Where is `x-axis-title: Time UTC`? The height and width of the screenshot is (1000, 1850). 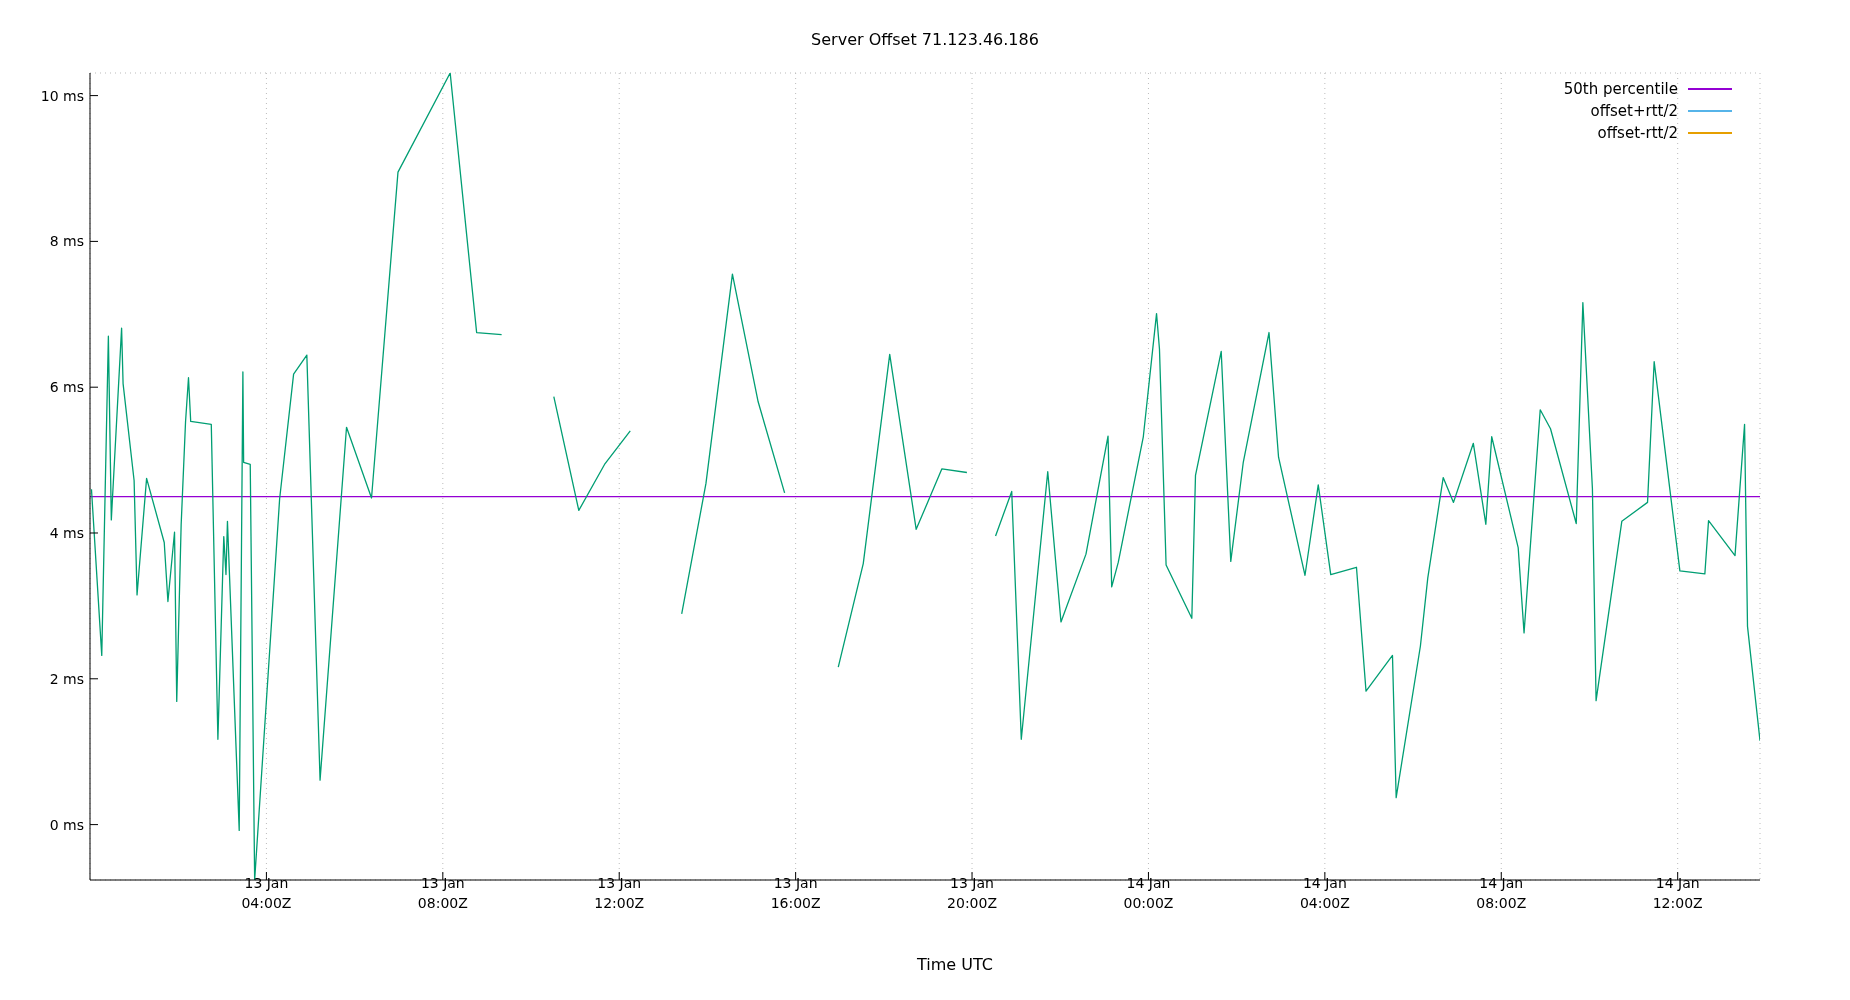
x-axis-title: Time UTC is located at coordinates (955, 964).